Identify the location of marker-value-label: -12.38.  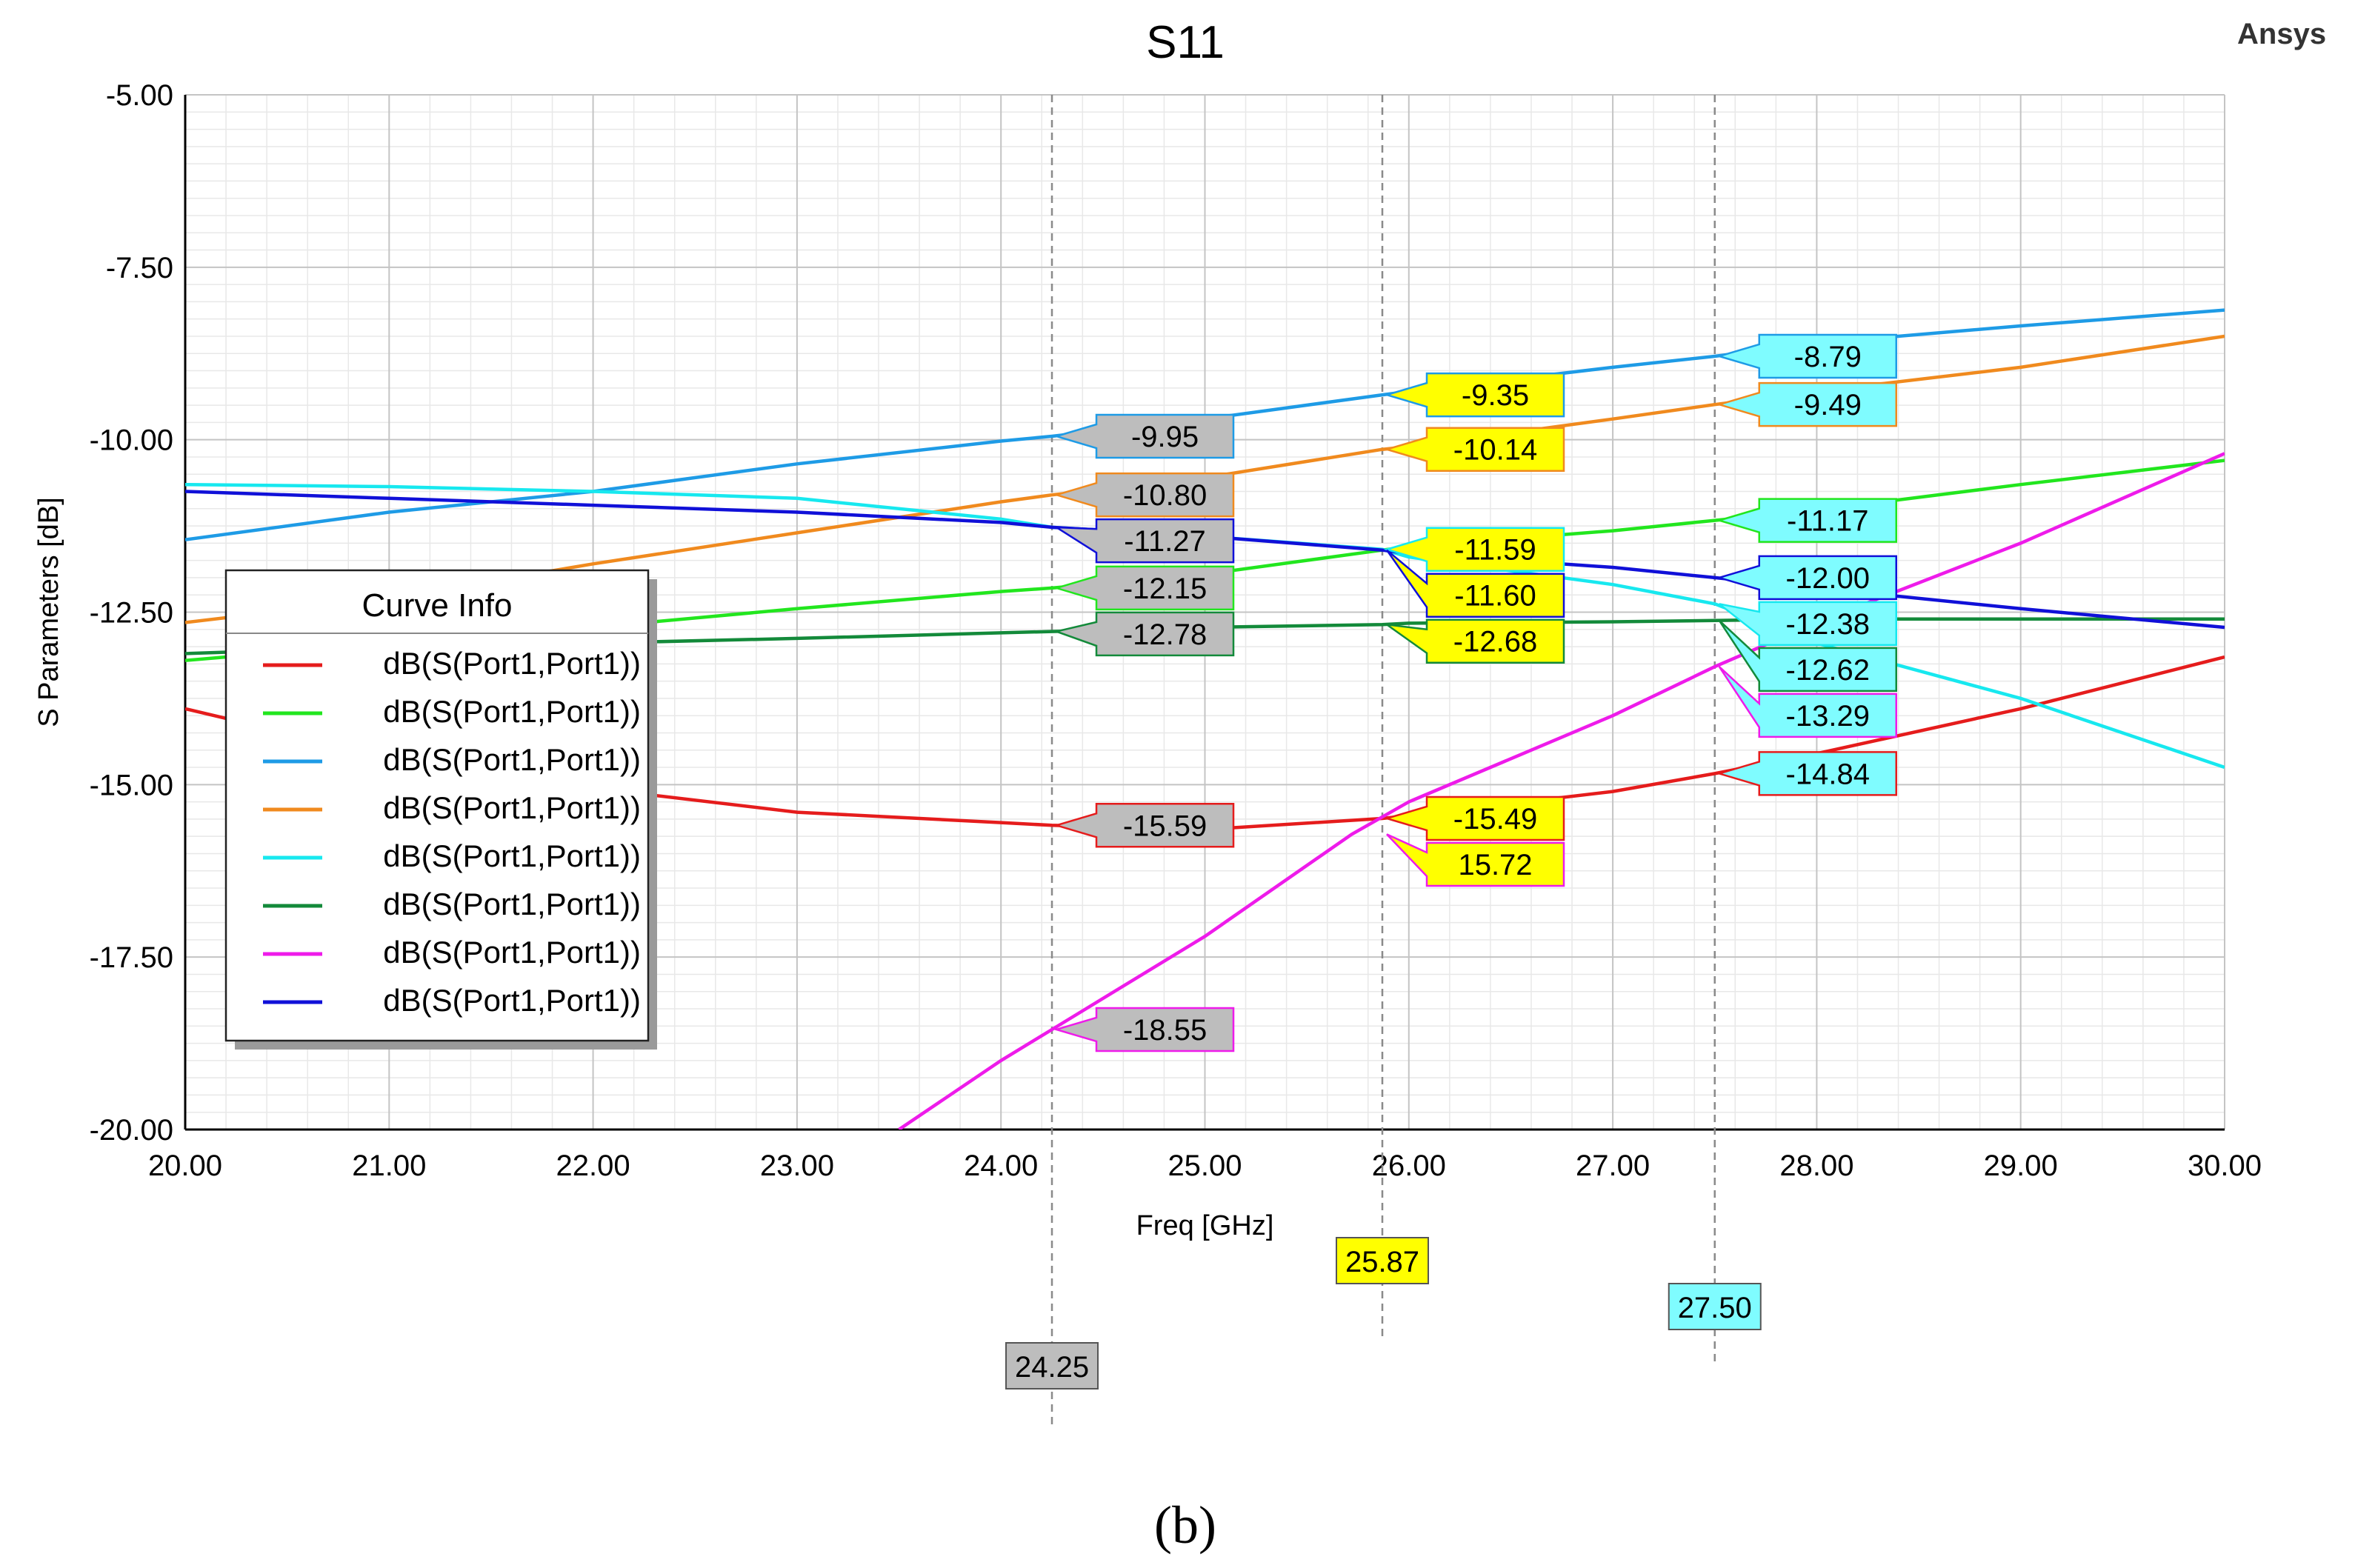
(1828, 624).